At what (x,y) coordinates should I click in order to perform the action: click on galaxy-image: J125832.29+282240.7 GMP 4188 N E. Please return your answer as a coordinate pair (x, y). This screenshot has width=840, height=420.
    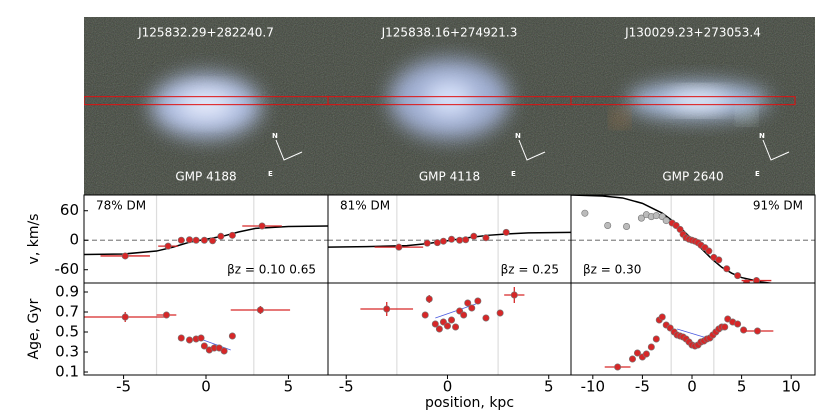
    Looking at the image, I should click on (206, 106).